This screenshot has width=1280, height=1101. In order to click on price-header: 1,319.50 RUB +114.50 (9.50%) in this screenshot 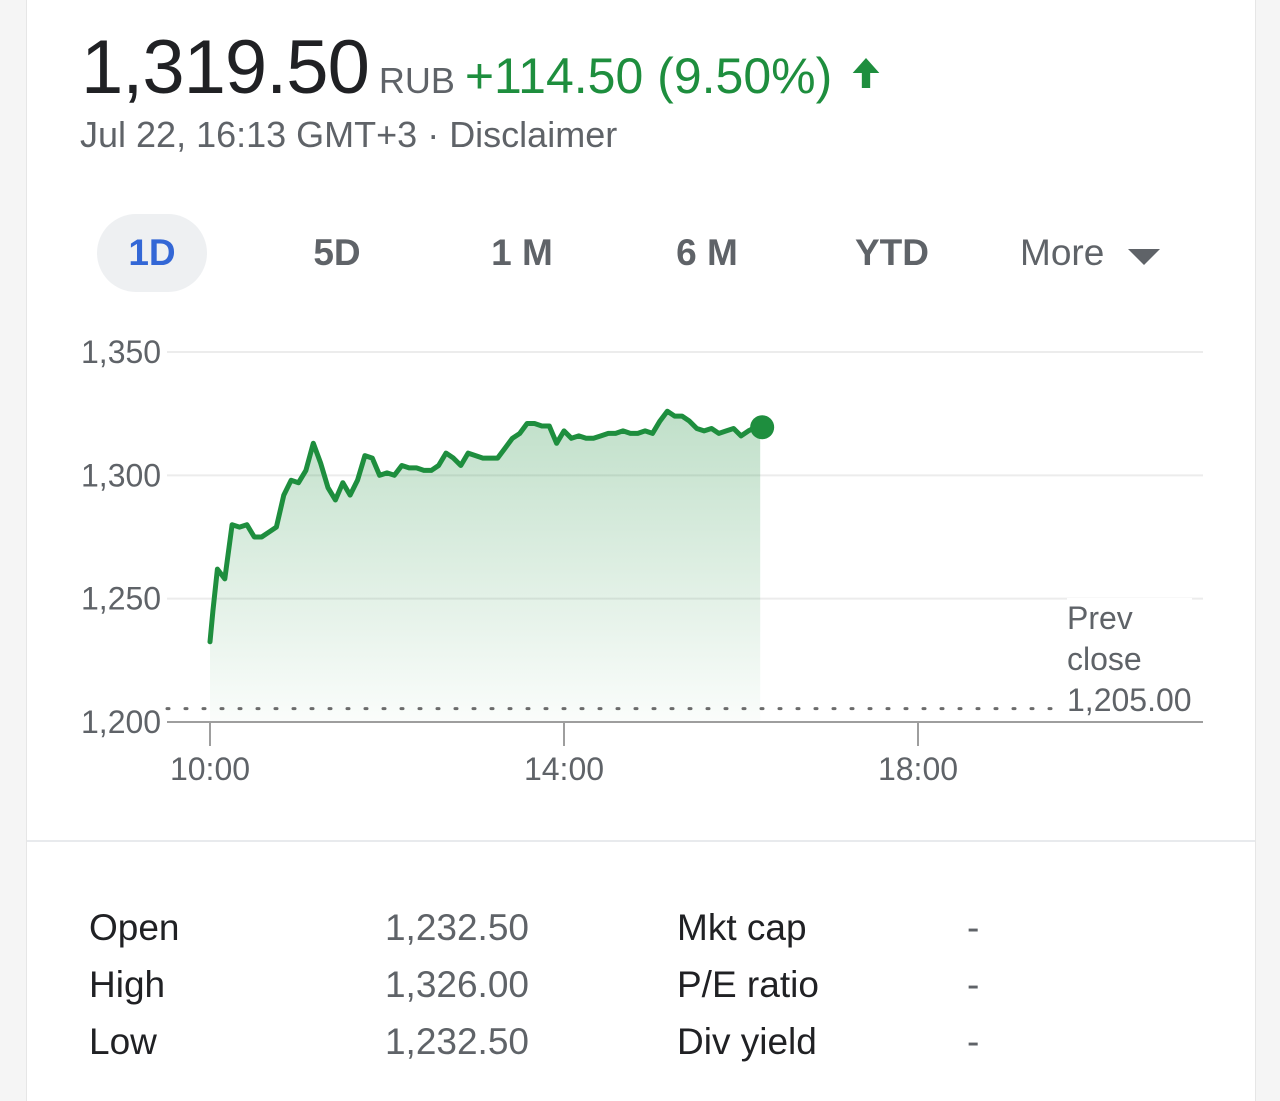, I will do `click(483, 67)`.